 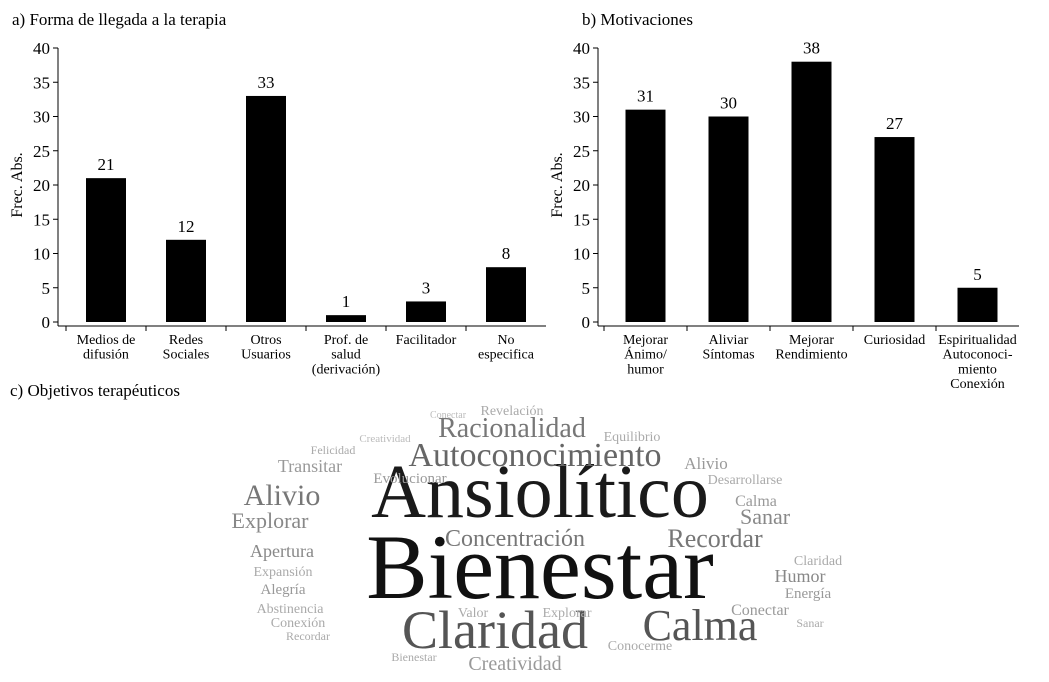 What do you see at coordinates (106, 348) in the screenshot?
I see `x-tick-label: Medios de difusión` at bounding box center [106, 348].